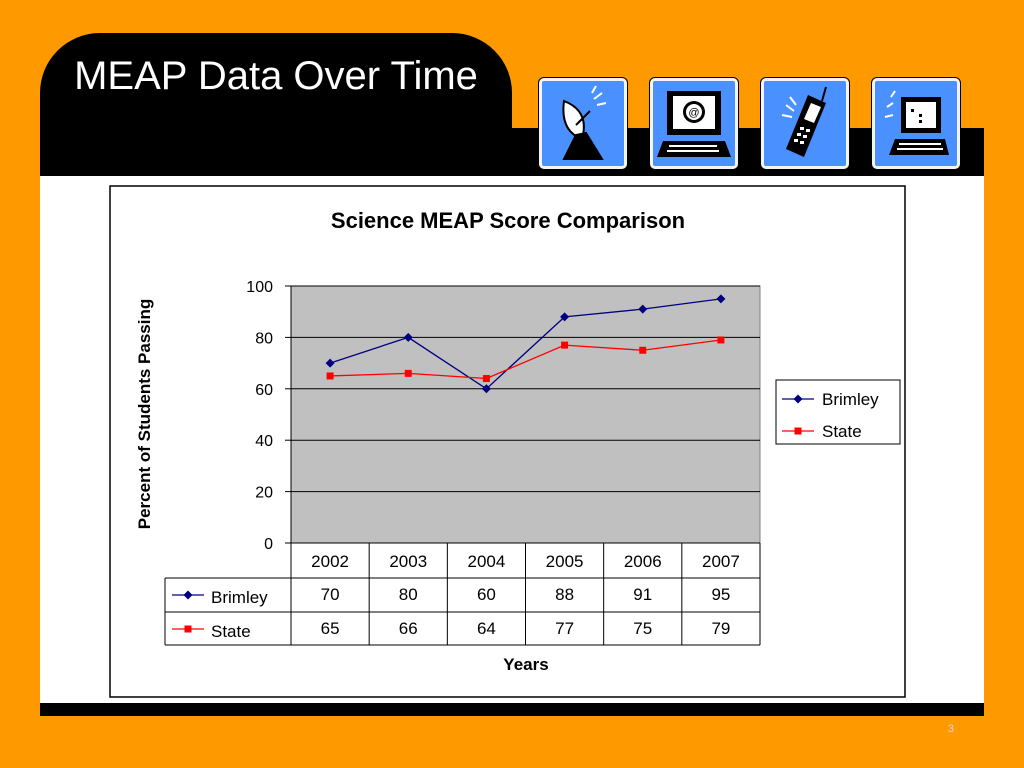 The height and width of the screenshot is (768, 1024). Describe the element at coordinates (486, 628) in the screenshot. I see `table-cell: 64` at that location.